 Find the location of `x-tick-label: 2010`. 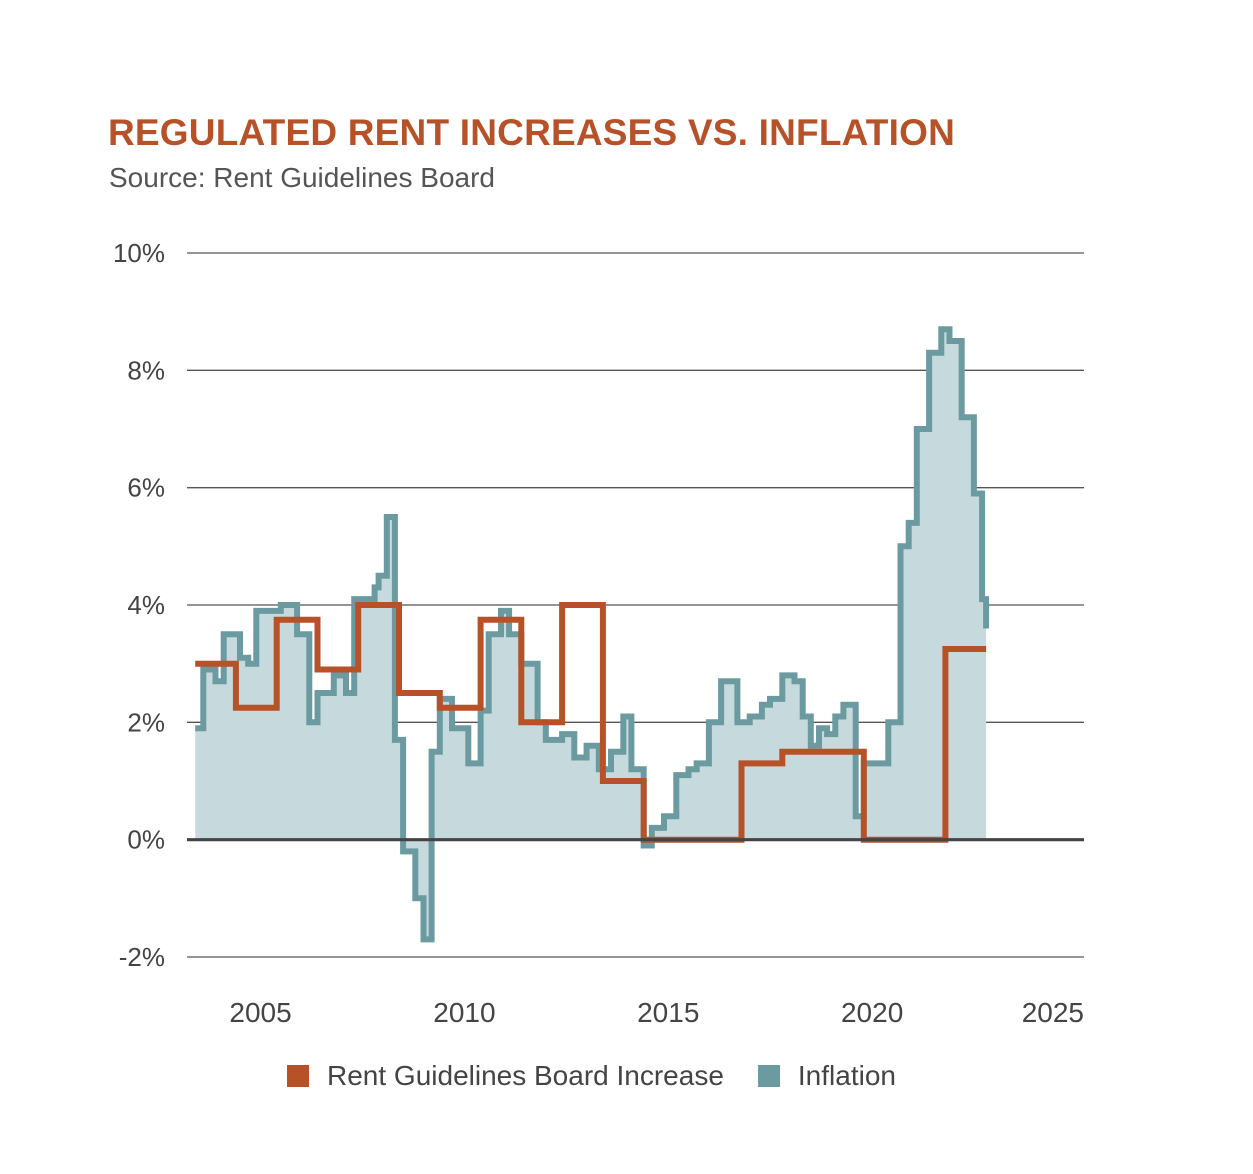

x-tick-label: 2010 is located at coordinates (464, 1012).